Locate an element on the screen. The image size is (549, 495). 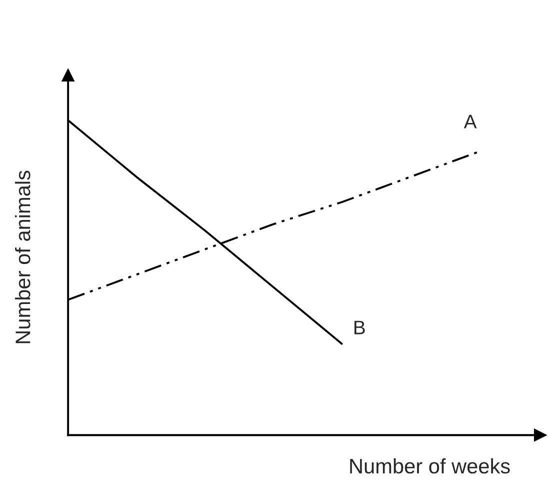
series-label: A is located at coordinates (470, 121).